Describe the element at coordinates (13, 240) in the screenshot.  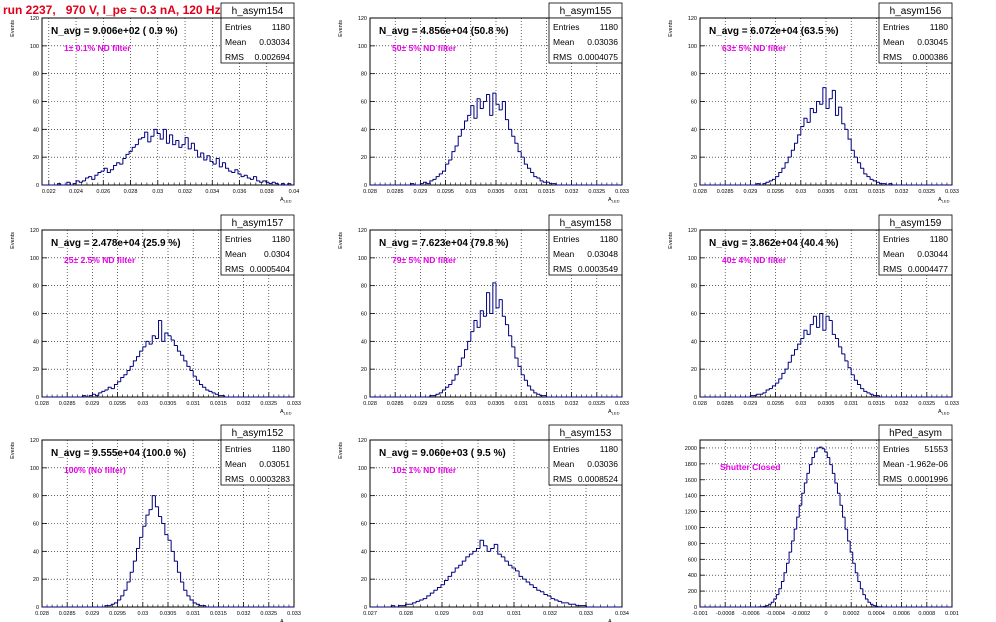
I see `y-axis-title: Events` at that location.